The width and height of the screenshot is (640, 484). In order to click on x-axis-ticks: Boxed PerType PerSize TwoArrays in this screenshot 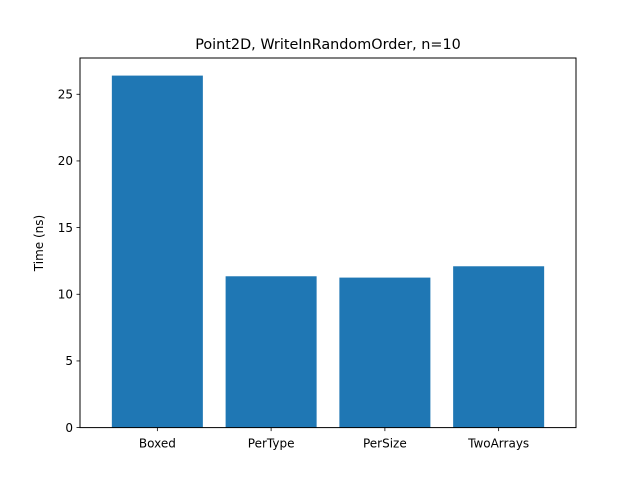, I will do `click(334, 439)`.